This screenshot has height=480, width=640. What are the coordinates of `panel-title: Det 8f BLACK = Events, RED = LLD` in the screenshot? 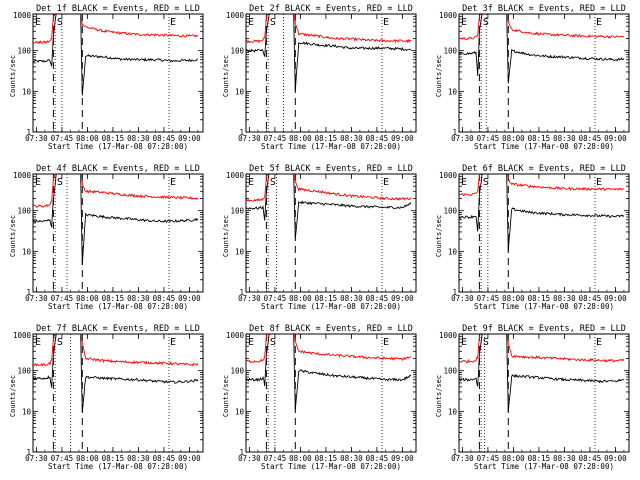 It's located at (331, 329).